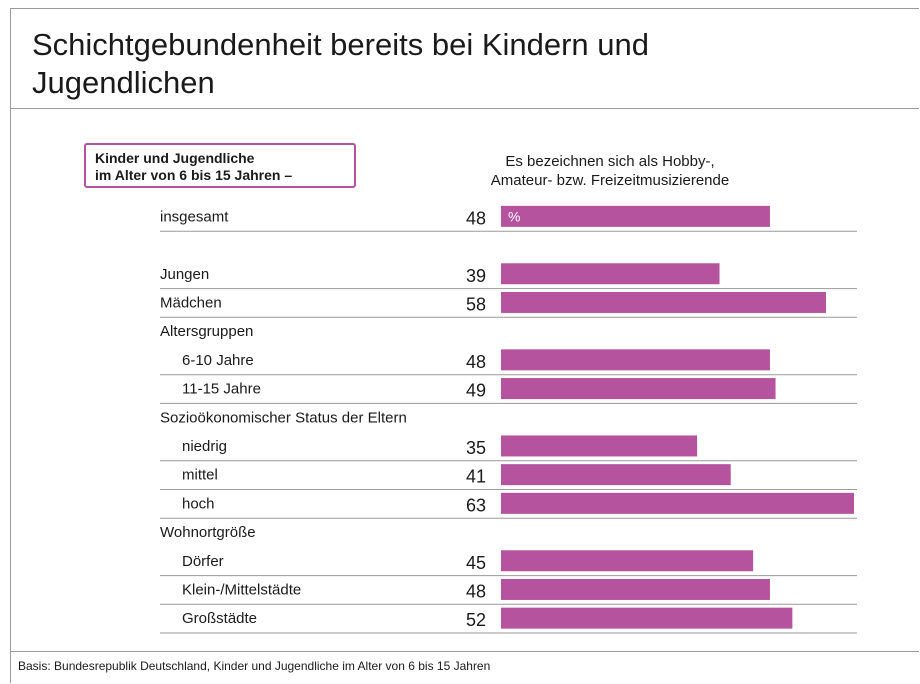 The width and height of the screenshot is (920, 684). What do you see at coordinates (476, 563) in the screenshot?
I see `value-label: 45` at bounding box center [476, 563].